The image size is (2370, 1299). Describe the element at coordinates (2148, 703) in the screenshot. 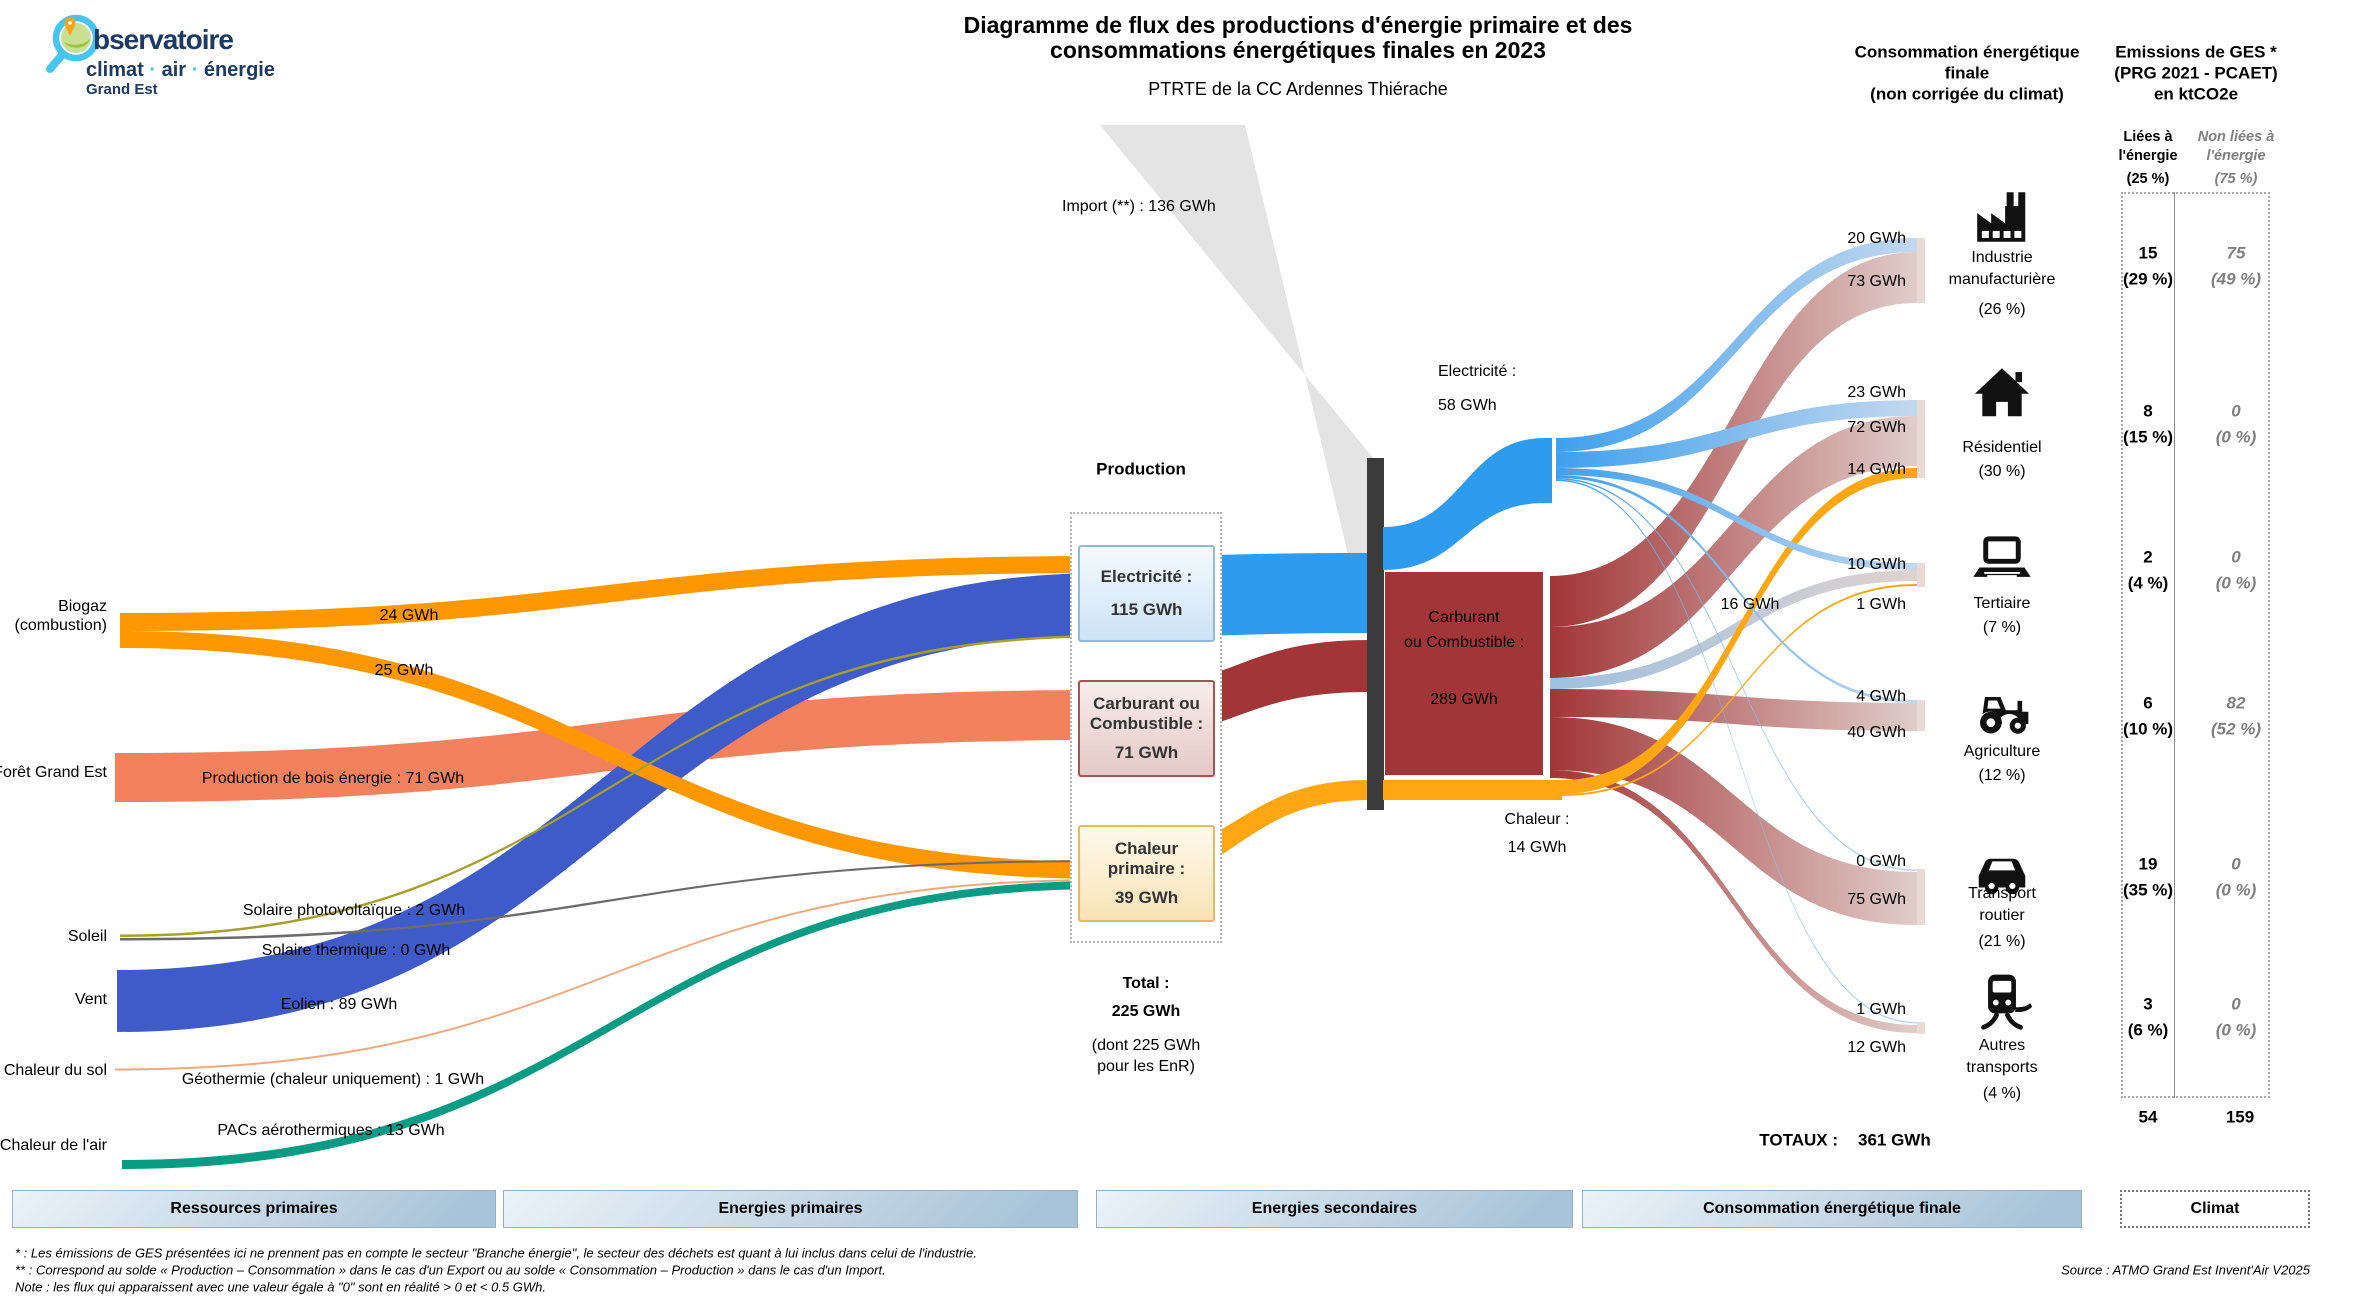

I see `ges-energy-3: 6` at that location.